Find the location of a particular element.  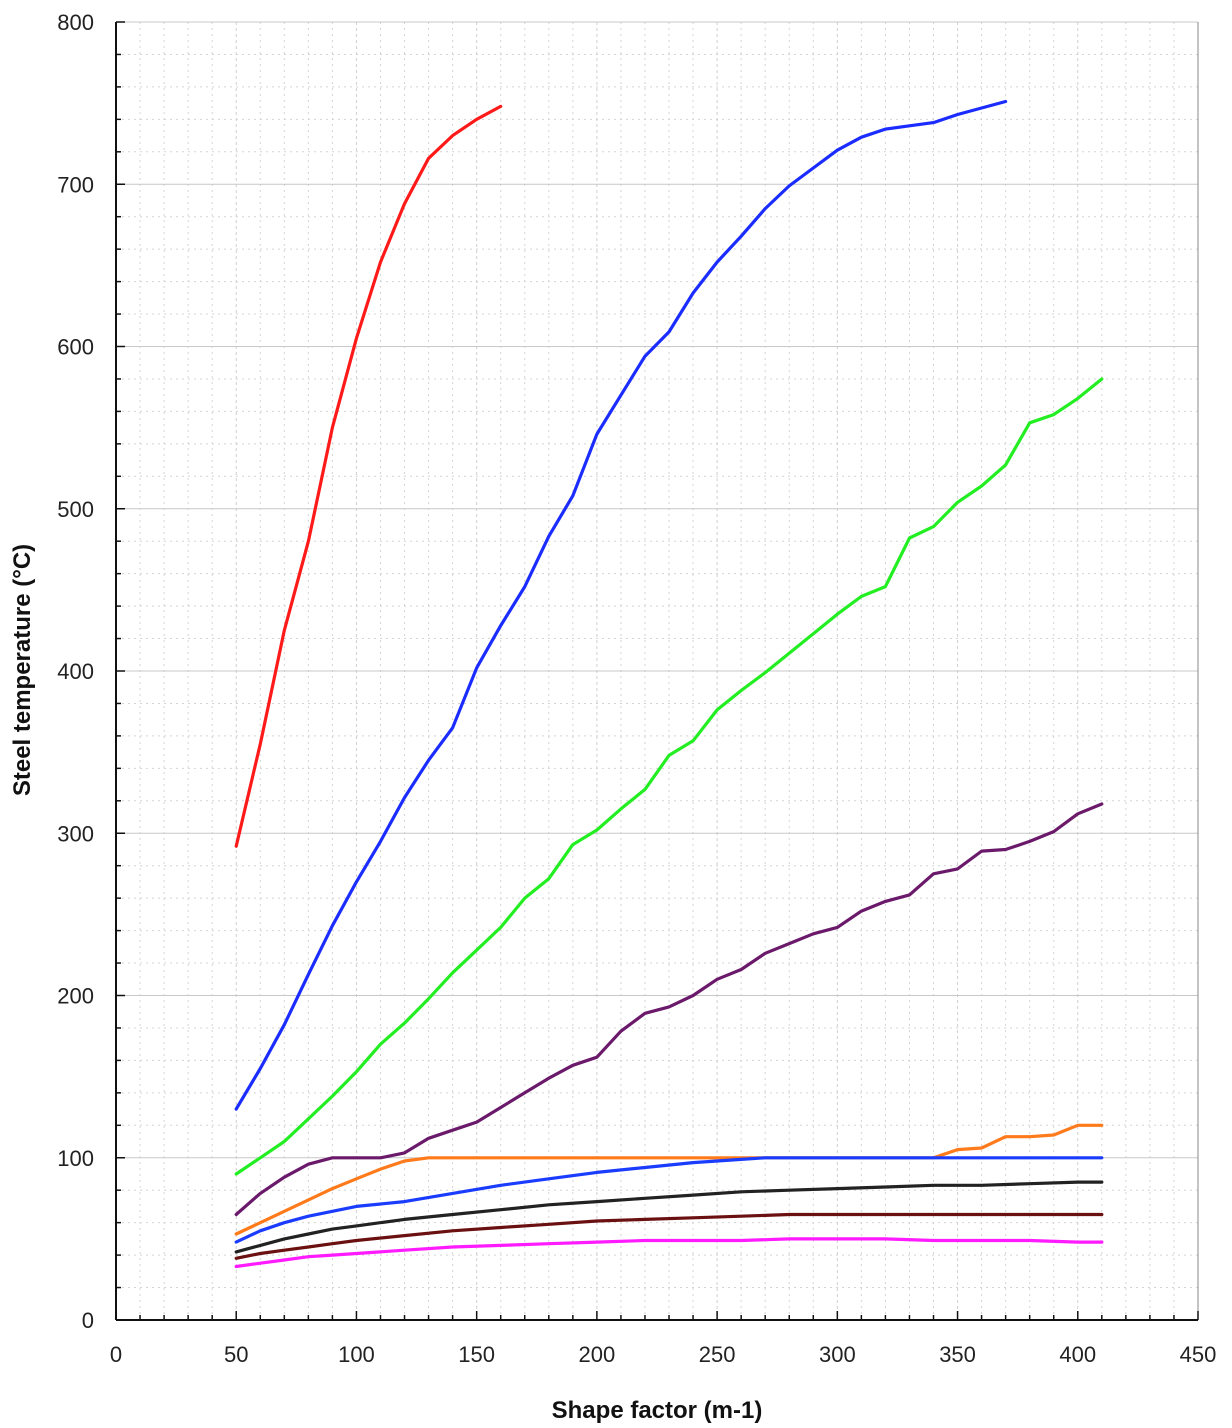

y-tick-label: 500 is located at coordinates (75, 509).